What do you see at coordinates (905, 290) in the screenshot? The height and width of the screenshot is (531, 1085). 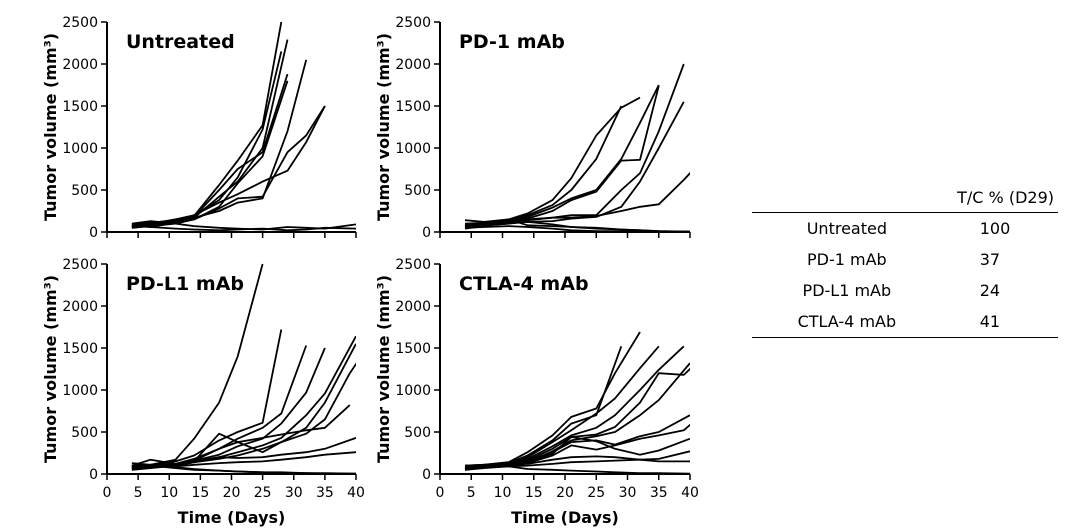 I see `table-row: PD-L1 mAb 24` at bounding box center [905, 290].